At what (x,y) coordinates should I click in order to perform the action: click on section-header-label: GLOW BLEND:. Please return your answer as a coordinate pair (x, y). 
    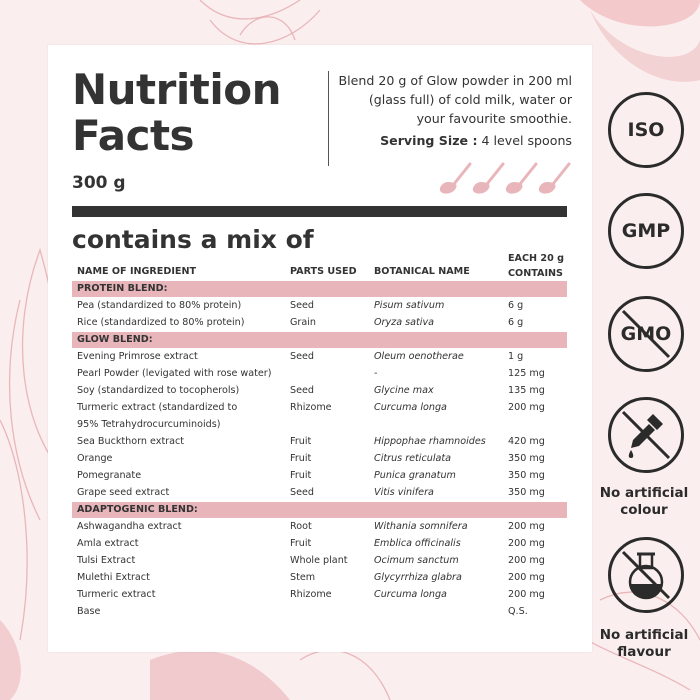
    Looking at the image, I should click on (115, 339).